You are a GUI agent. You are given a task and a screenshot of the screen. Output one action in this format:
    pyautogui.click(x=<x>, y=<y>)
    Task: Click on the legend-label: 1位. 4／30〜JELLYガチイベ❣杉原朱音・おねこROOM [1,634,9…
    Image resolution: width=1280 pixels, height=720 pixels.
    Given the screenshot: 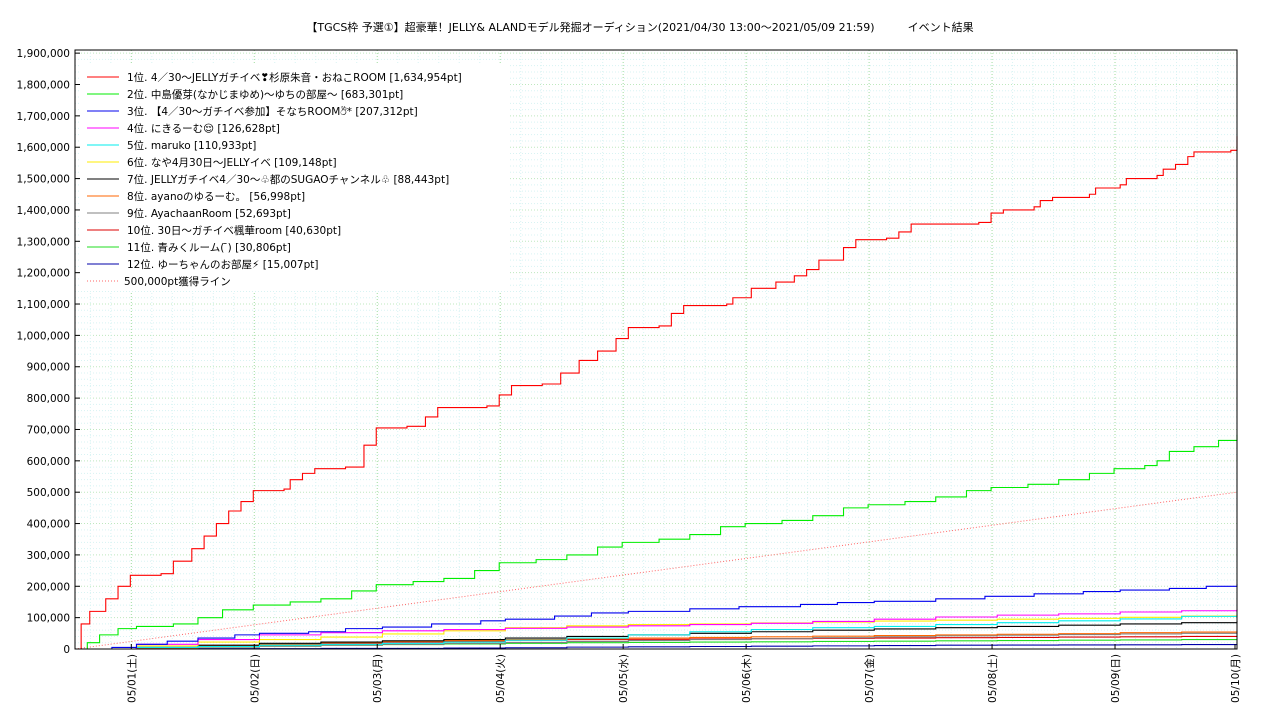 What is the action you would take?
    pyautogui.click(x=294, y=77)
    